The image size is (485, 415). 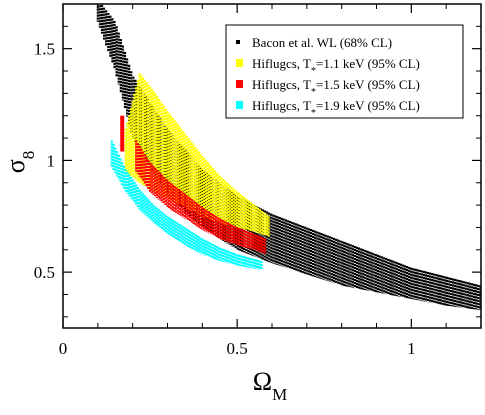 I want to click on legend-label-1-suffix: =1.1 keV (95% CL), so click(x=368, y=63).